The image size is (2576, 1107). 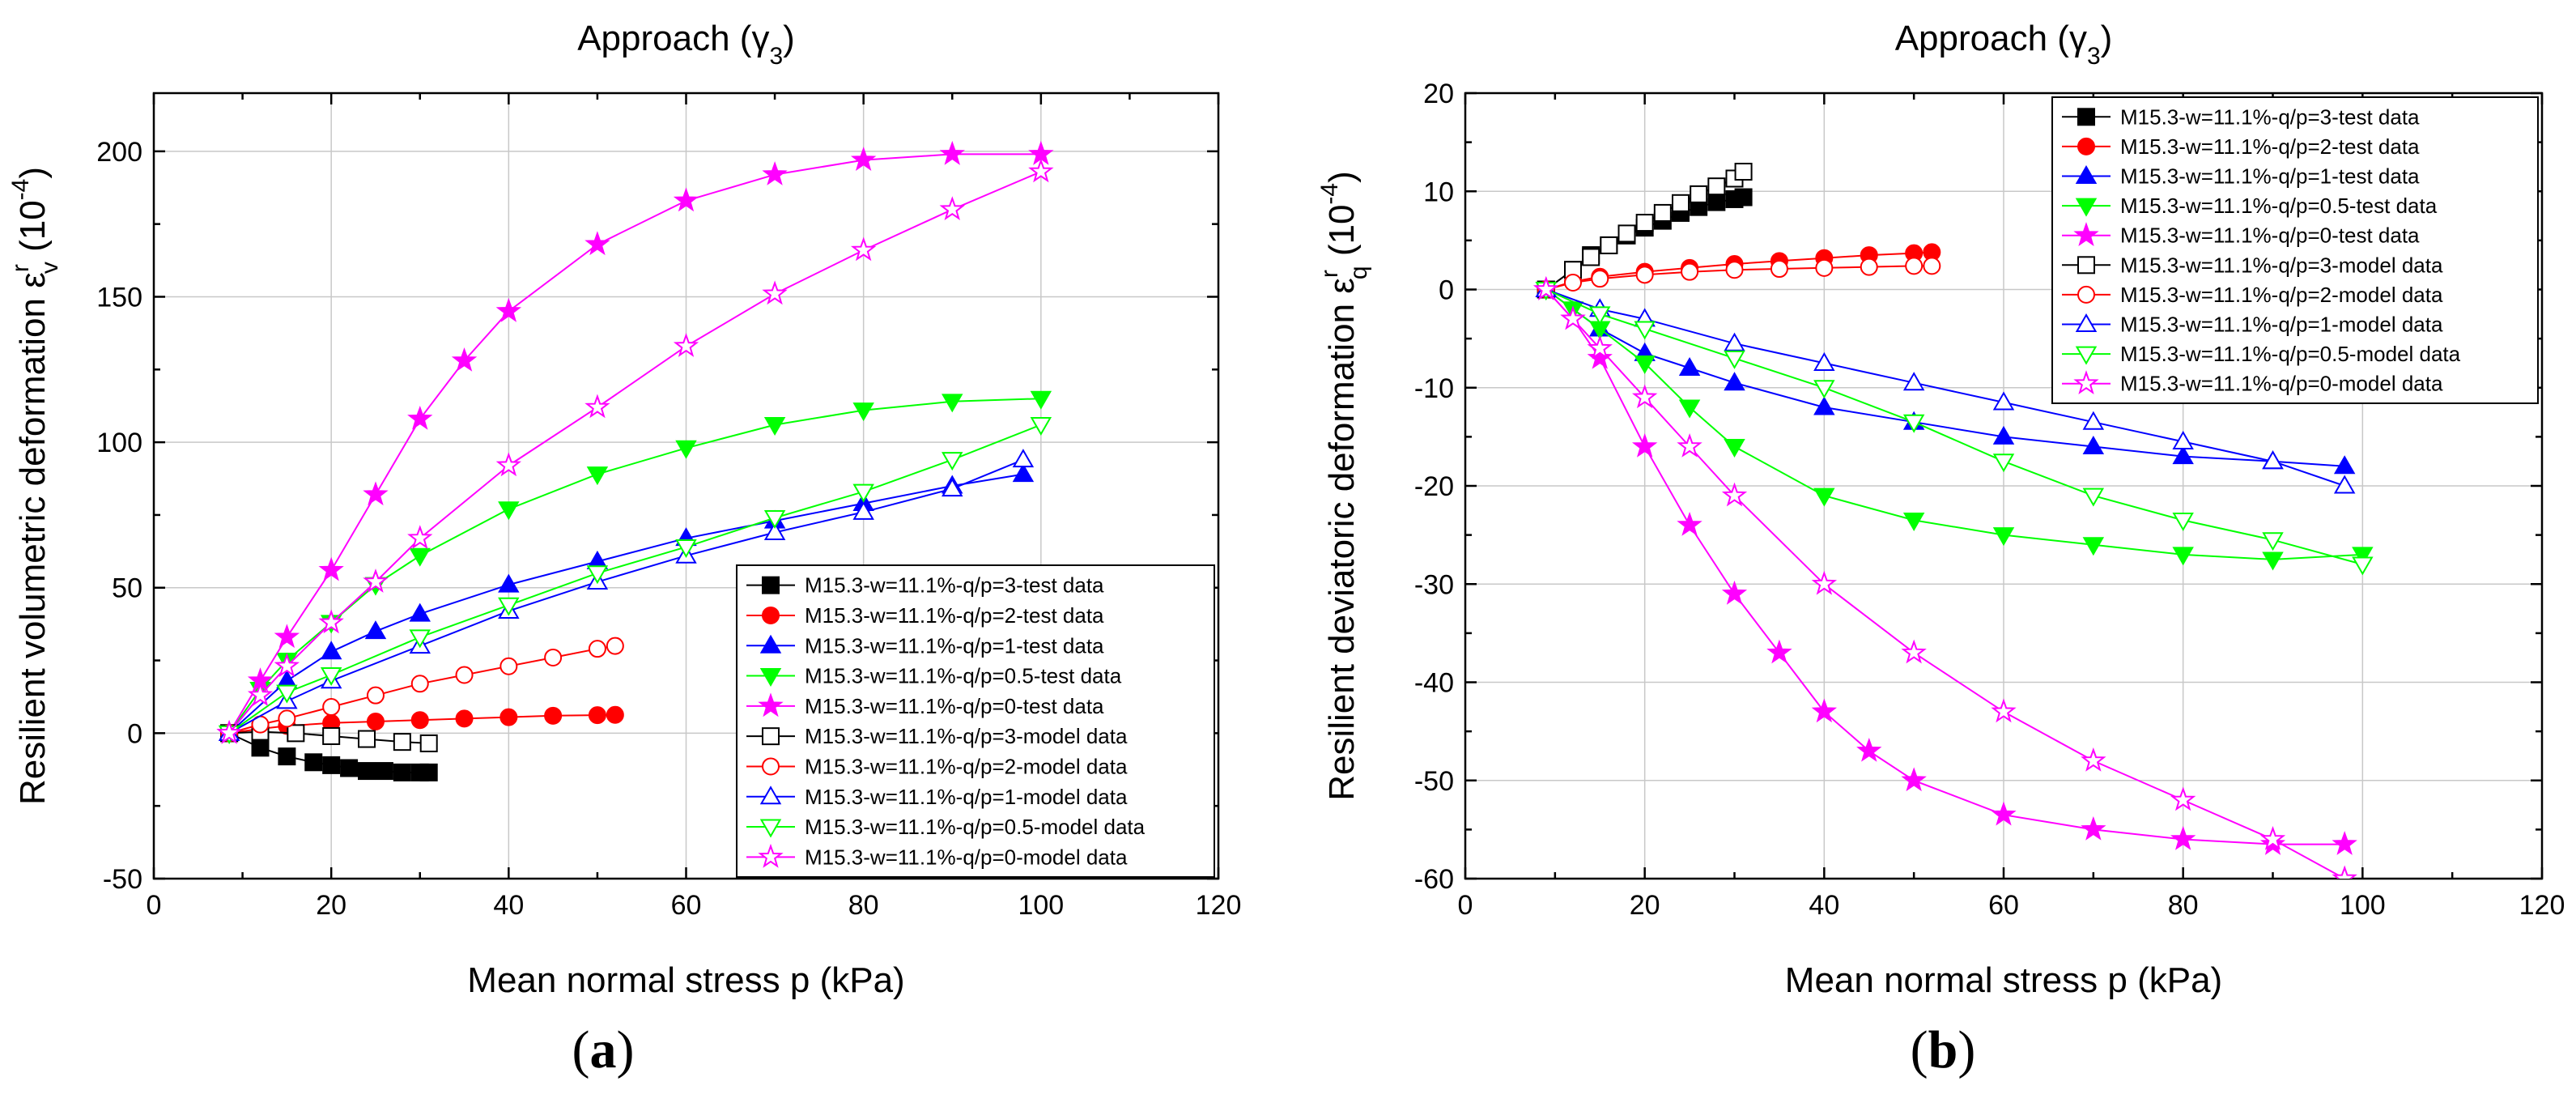 What do you see at coordinates (1434, 683) in the screenshot?
I see `y-tick-label: -40` at bounding box center [1434, 683].